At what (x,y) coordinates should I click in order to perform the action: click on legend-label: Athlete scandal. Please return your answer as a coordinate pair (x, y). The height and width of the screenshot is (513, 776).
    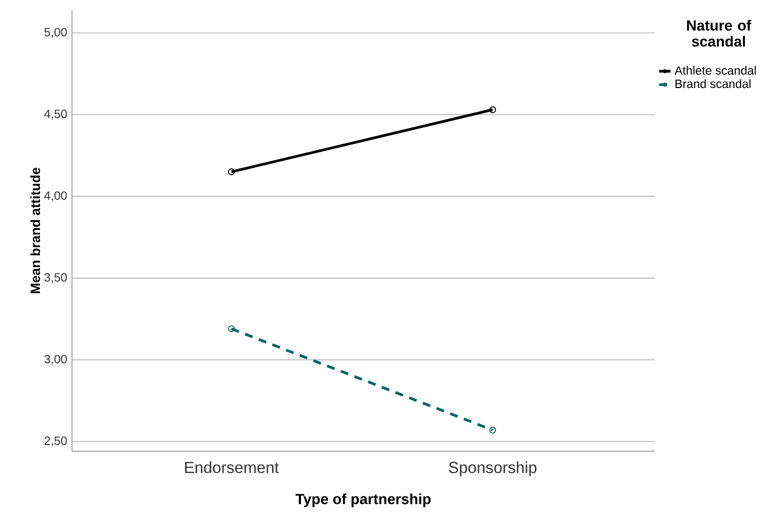
    Looking at the image, I should click on (715, 70).